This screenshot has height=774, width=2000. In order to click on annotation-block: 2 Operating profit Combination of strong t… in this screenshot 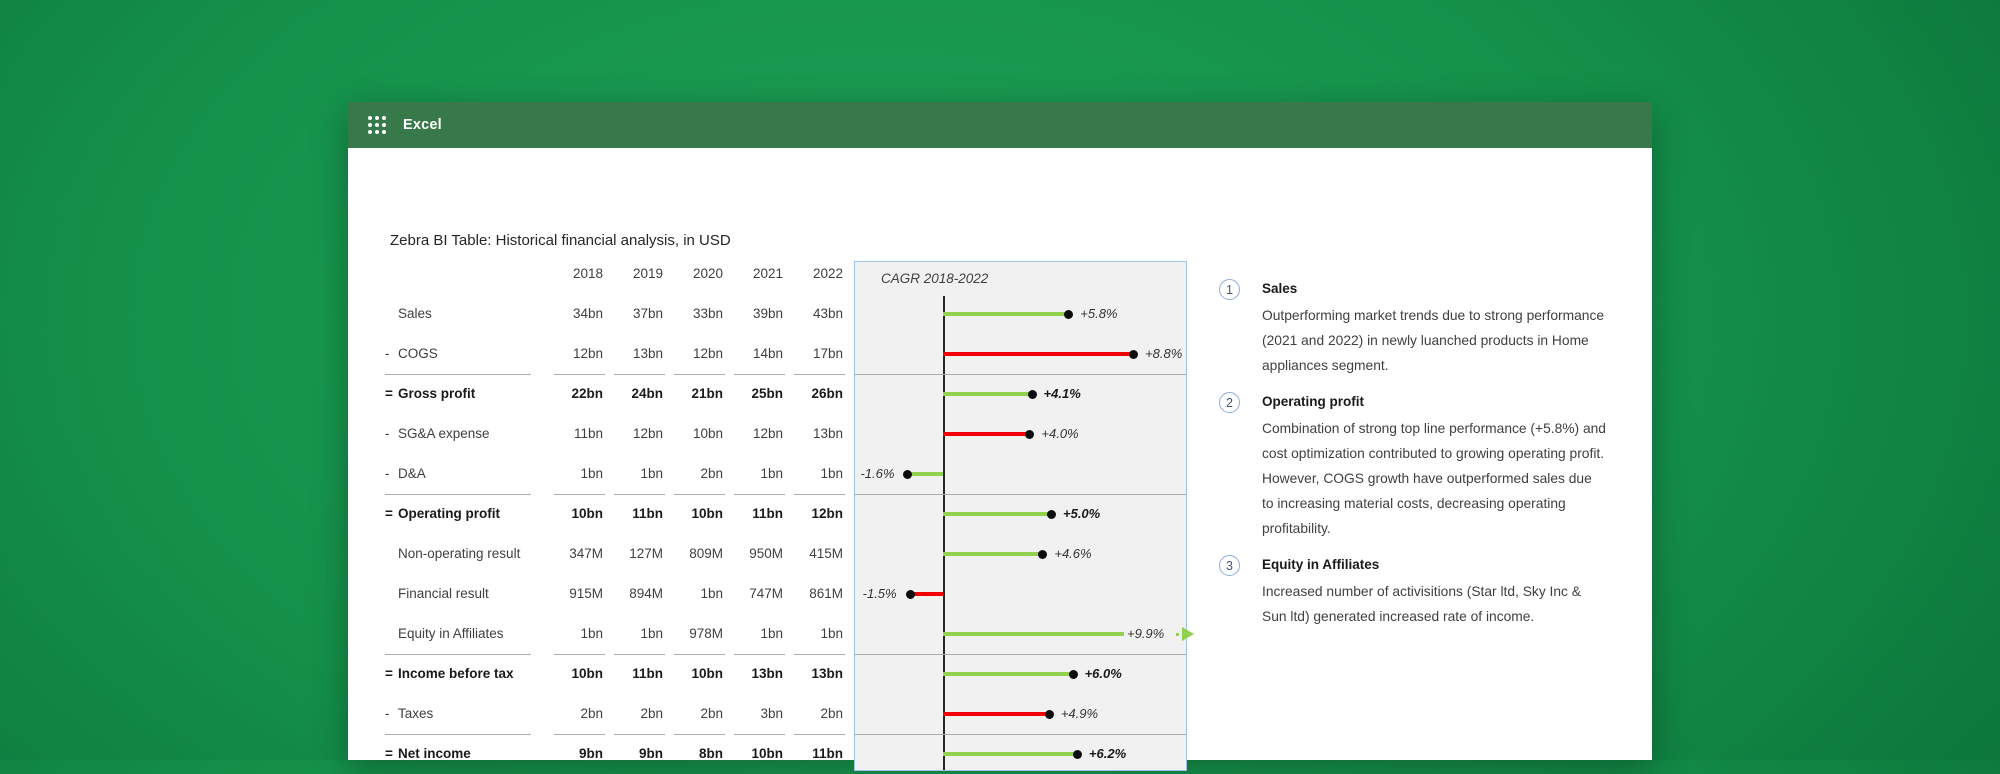, I will do `click(1412, 466)`.